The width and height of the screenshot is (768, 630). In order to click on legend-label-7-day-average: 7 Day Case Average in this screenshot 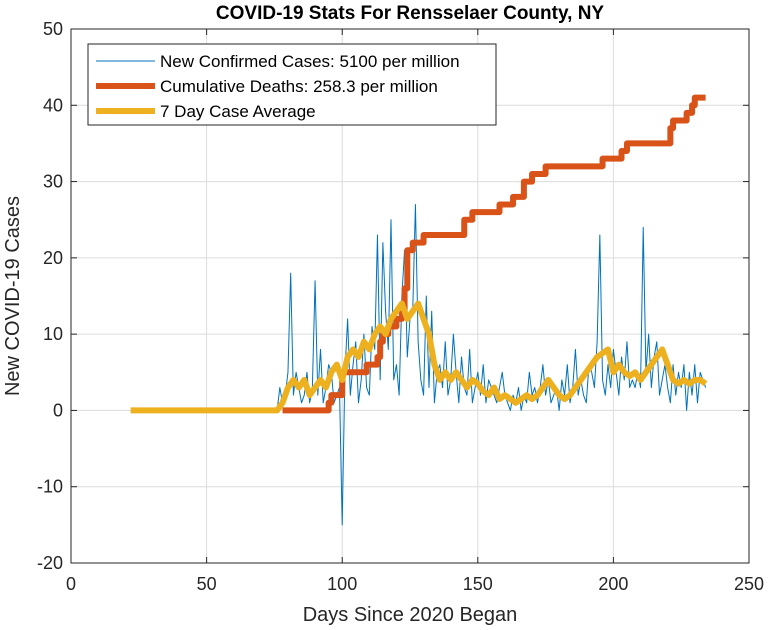, I will do `click(238, 111)`.